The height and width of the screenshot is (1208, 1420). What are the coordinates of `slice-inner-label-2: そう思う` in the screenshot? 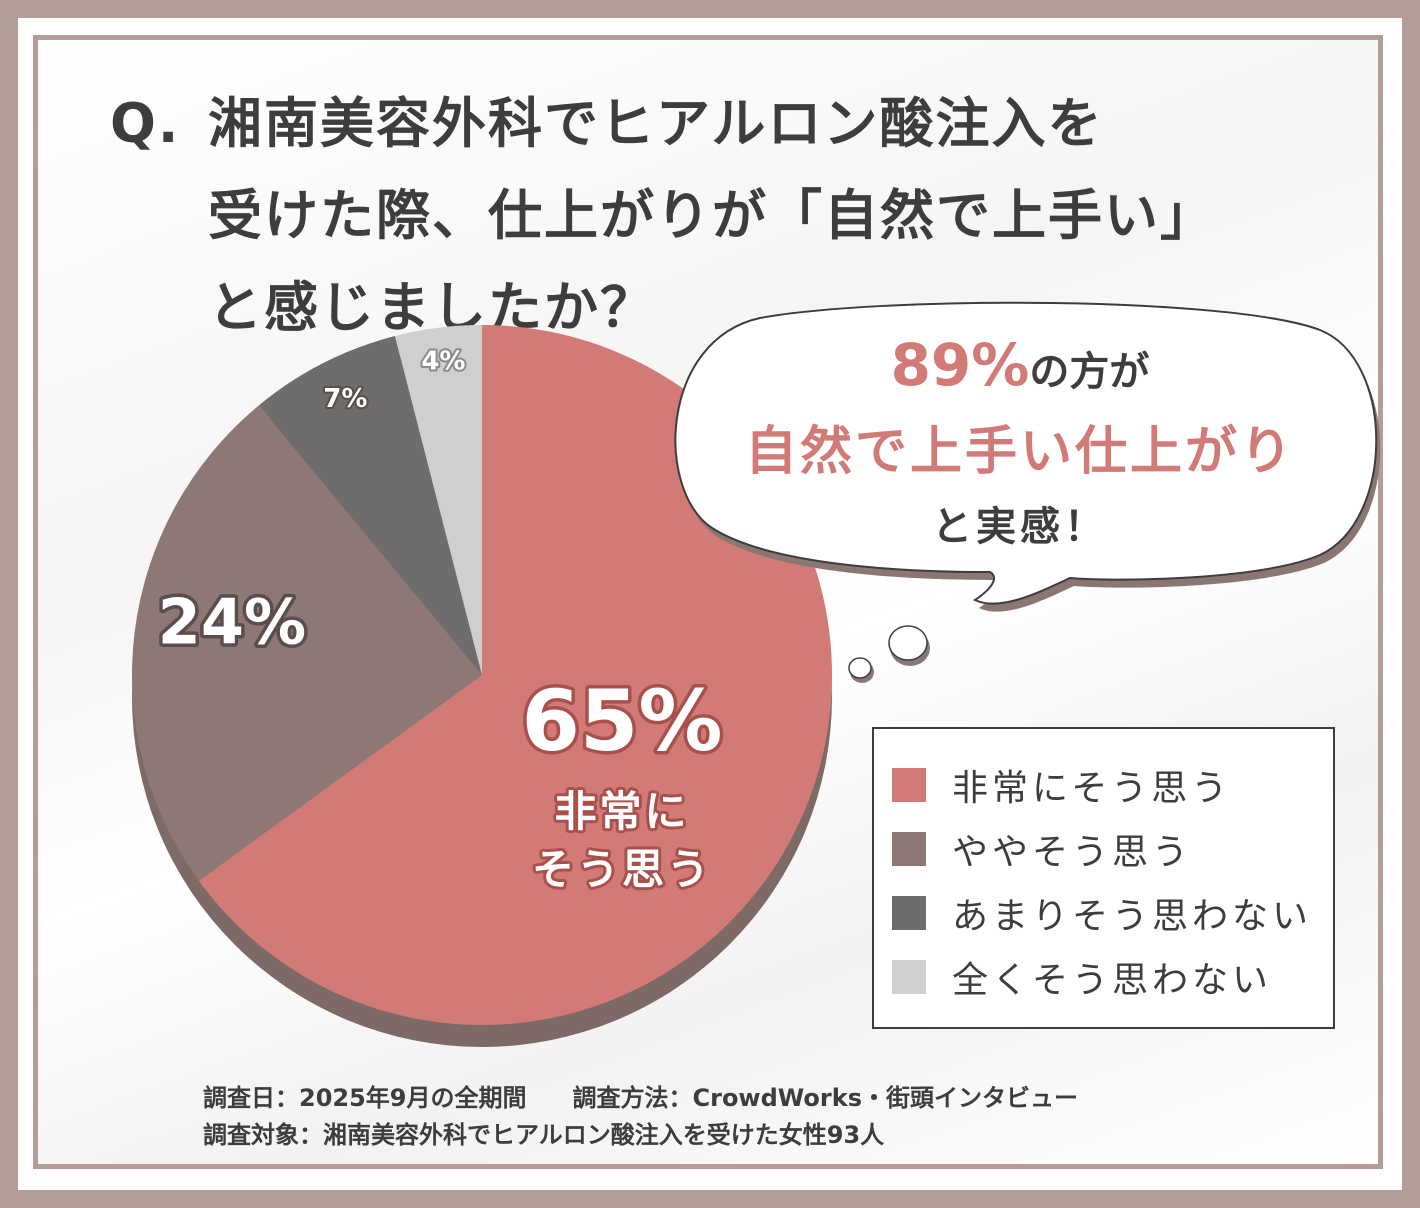 It's located at (622, 869).